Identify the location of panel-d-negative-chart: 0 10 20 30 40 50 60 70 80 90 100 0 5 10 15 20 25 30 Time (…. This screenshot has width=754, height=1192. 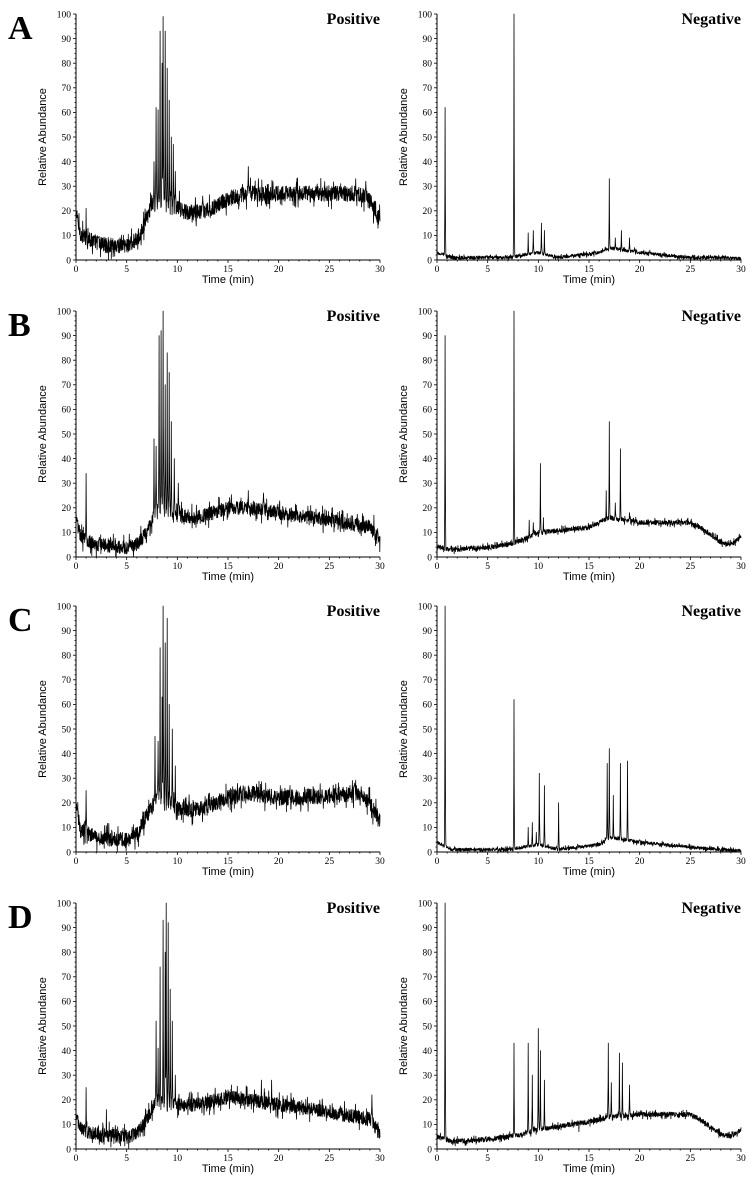
(572, 1037).